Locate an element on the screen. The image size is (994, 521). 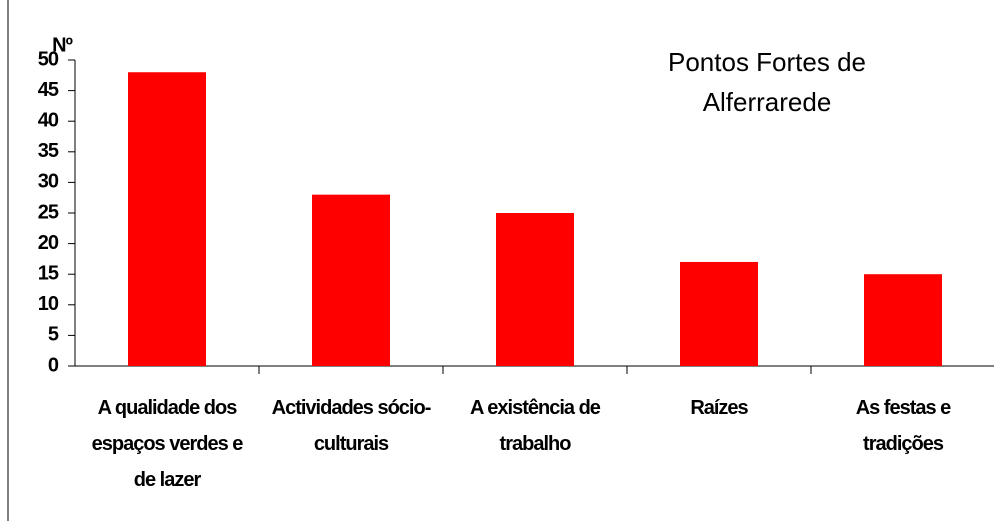
y-tick-label: 45 is located at coordinates (48, 90).